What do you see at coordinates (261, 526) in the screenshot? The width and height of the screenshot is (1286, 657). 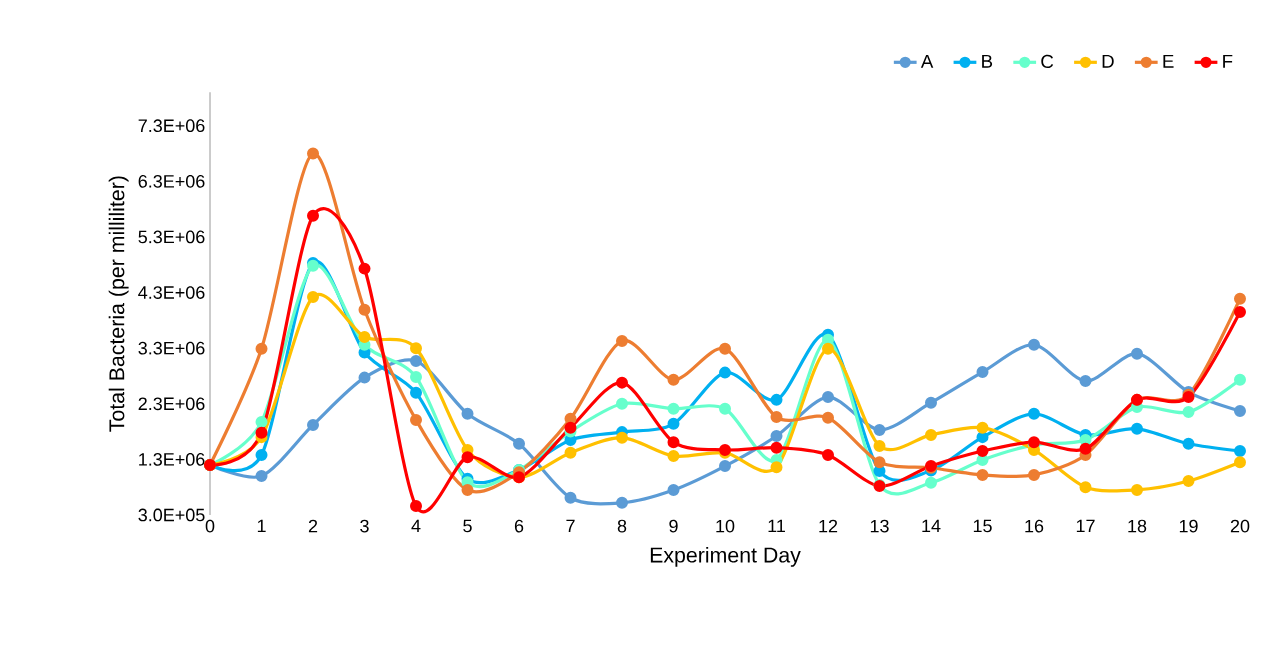 I see `x-tick-label: 1` at bounding box center [261, 526].